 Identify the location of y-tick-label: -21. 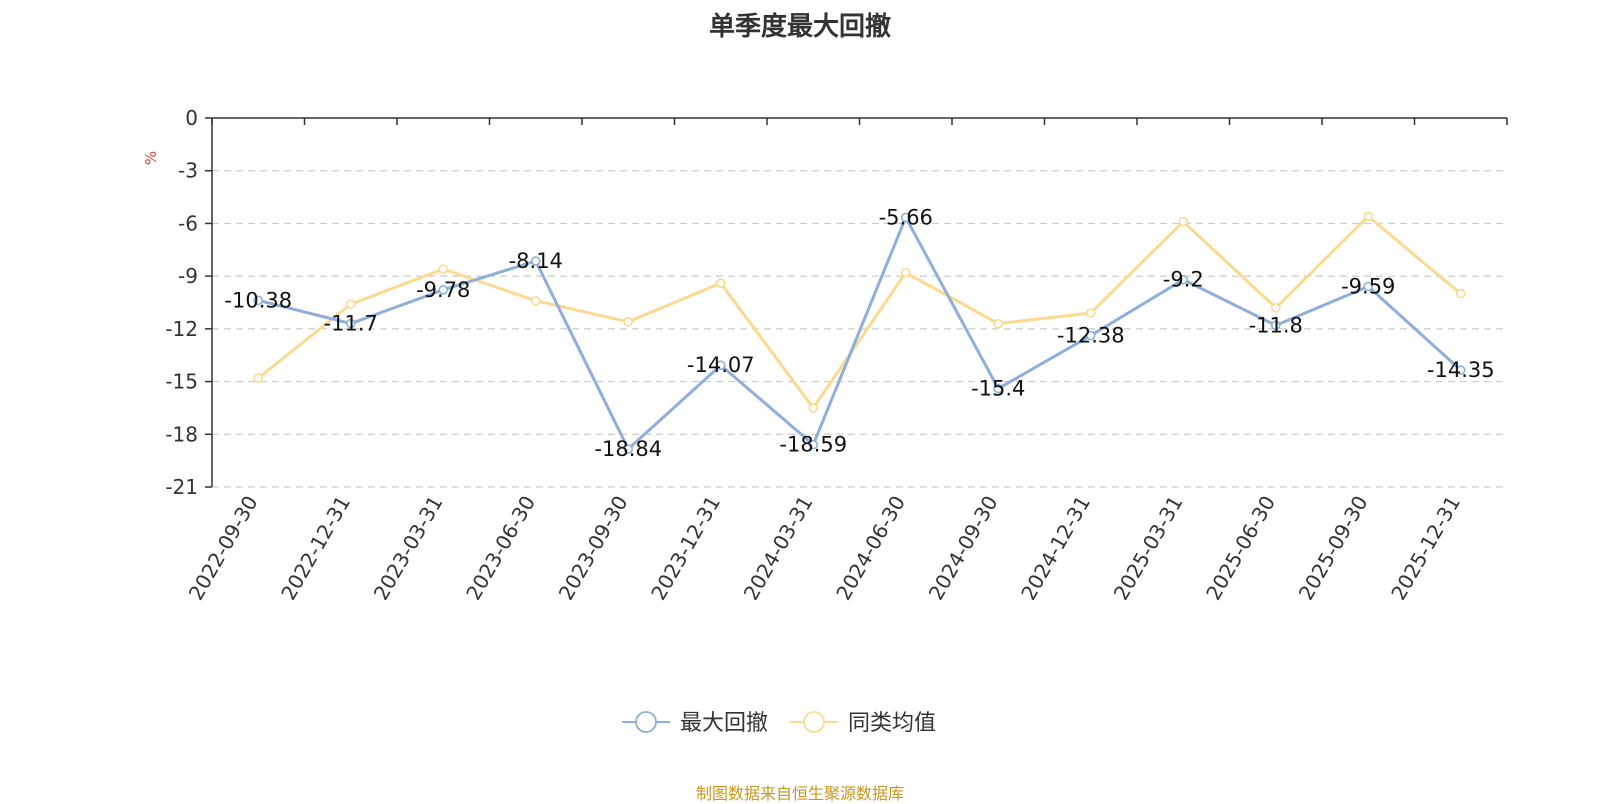
(181, 487).